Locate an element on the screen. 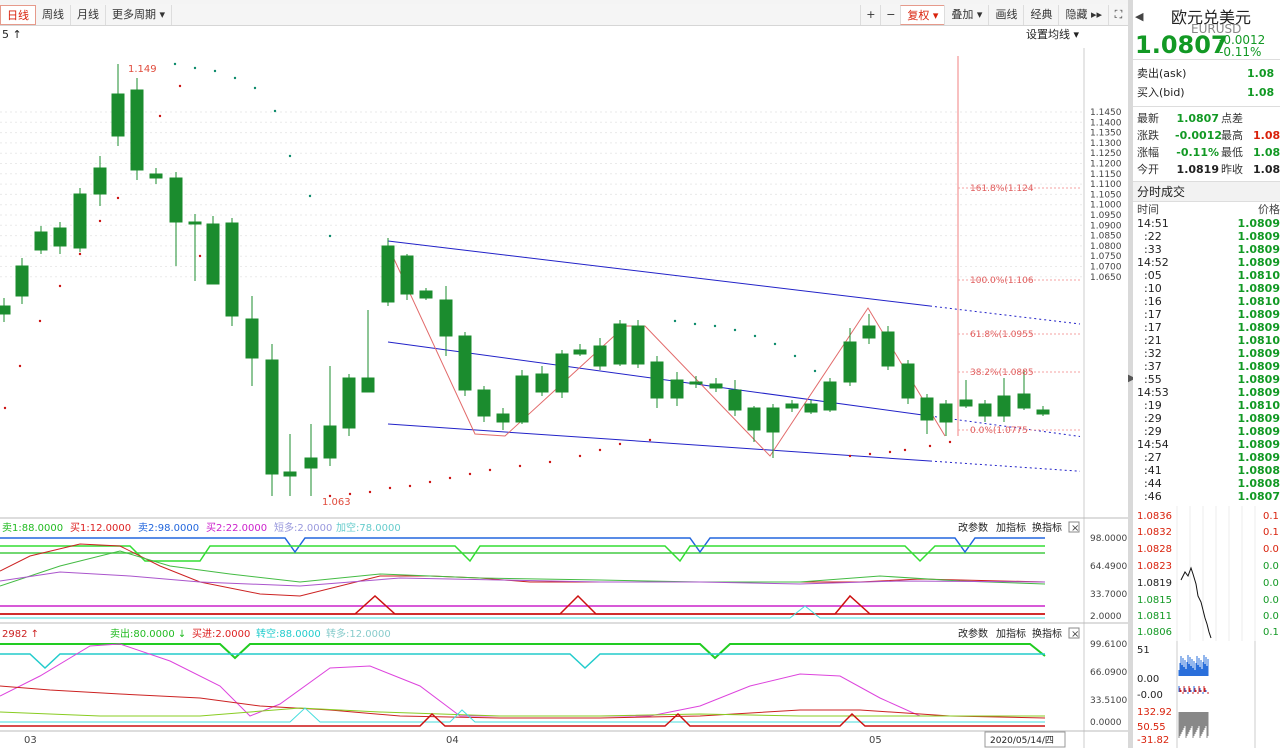  tick-time: :27 is located at coordinates (1149, 457).